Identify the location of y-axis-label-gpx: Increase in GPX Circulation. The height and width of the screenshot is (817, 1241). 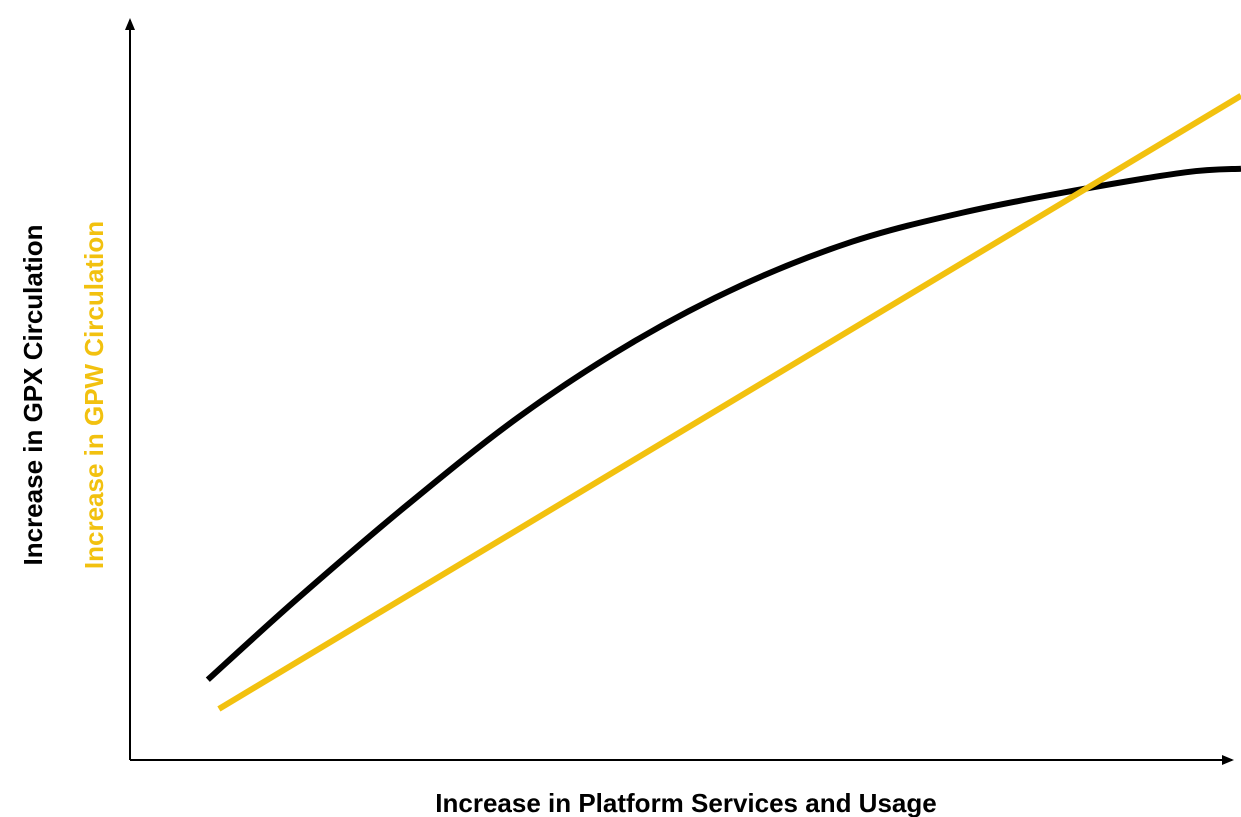
(33, 395).